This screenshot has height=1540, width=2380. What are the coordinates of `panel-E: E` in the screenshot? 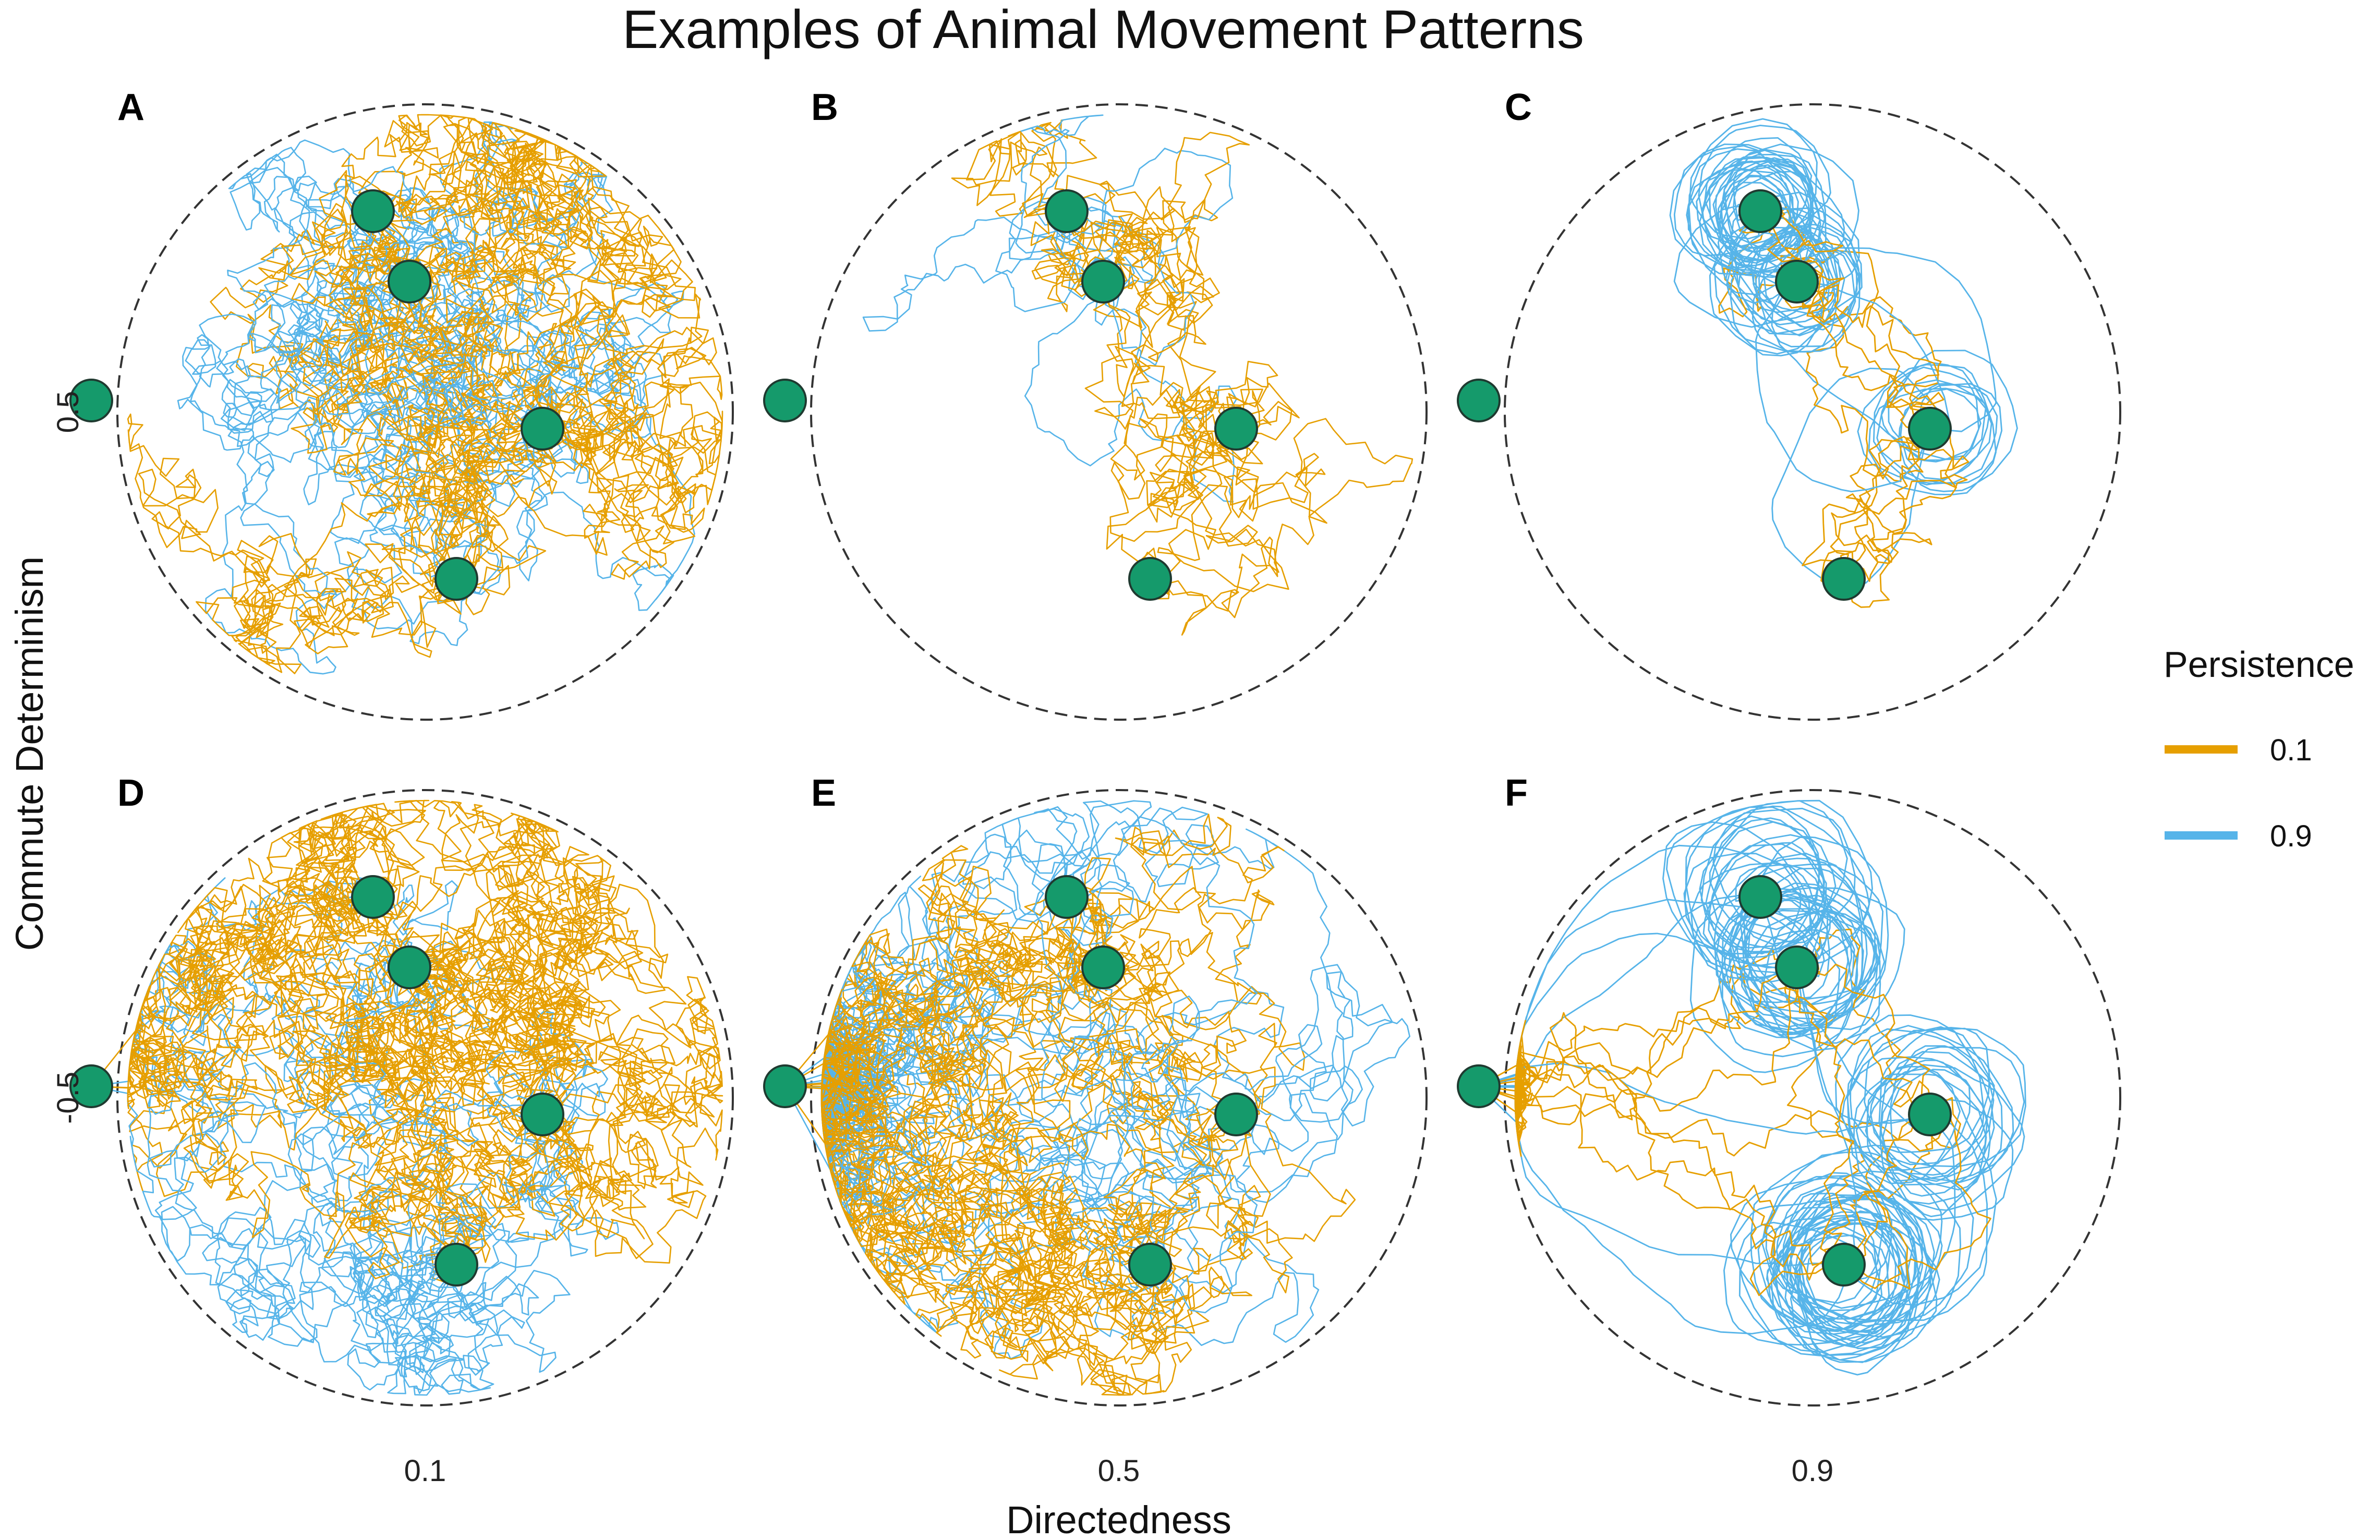 It's located at (1096, 1089).